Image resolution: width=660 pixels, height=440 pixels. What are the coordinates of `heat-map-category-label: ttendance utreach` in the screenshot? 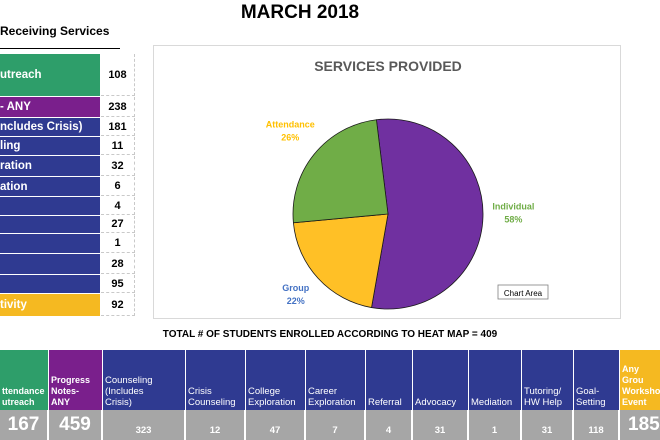 It's located at (23, 396).